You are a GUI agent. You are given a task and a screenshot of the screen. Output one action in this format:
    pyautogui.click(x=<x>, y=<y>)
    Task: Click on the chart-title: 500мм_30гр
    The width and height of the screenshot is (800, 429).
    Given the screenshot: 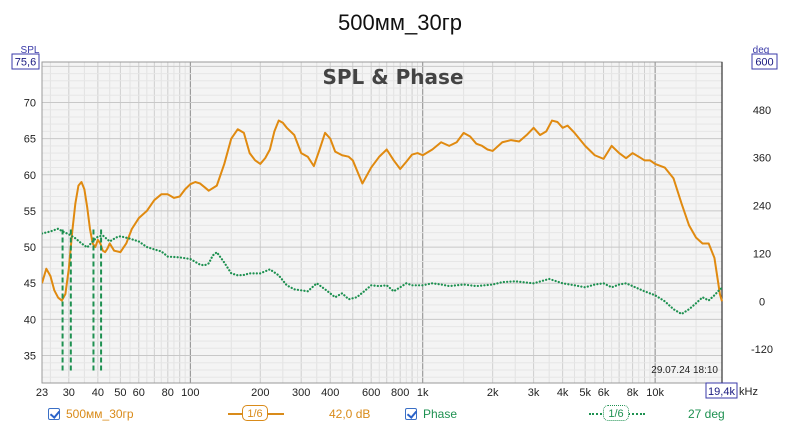 What is the action you would take?
    pyautogui.click(x=400, y=22)
    